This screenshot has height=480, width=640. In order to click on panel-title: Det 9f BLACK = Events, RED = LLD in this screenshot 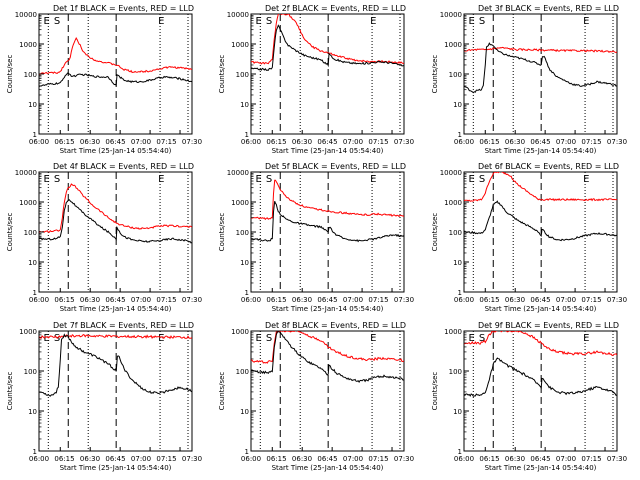, I will do `click(548, 325)`.